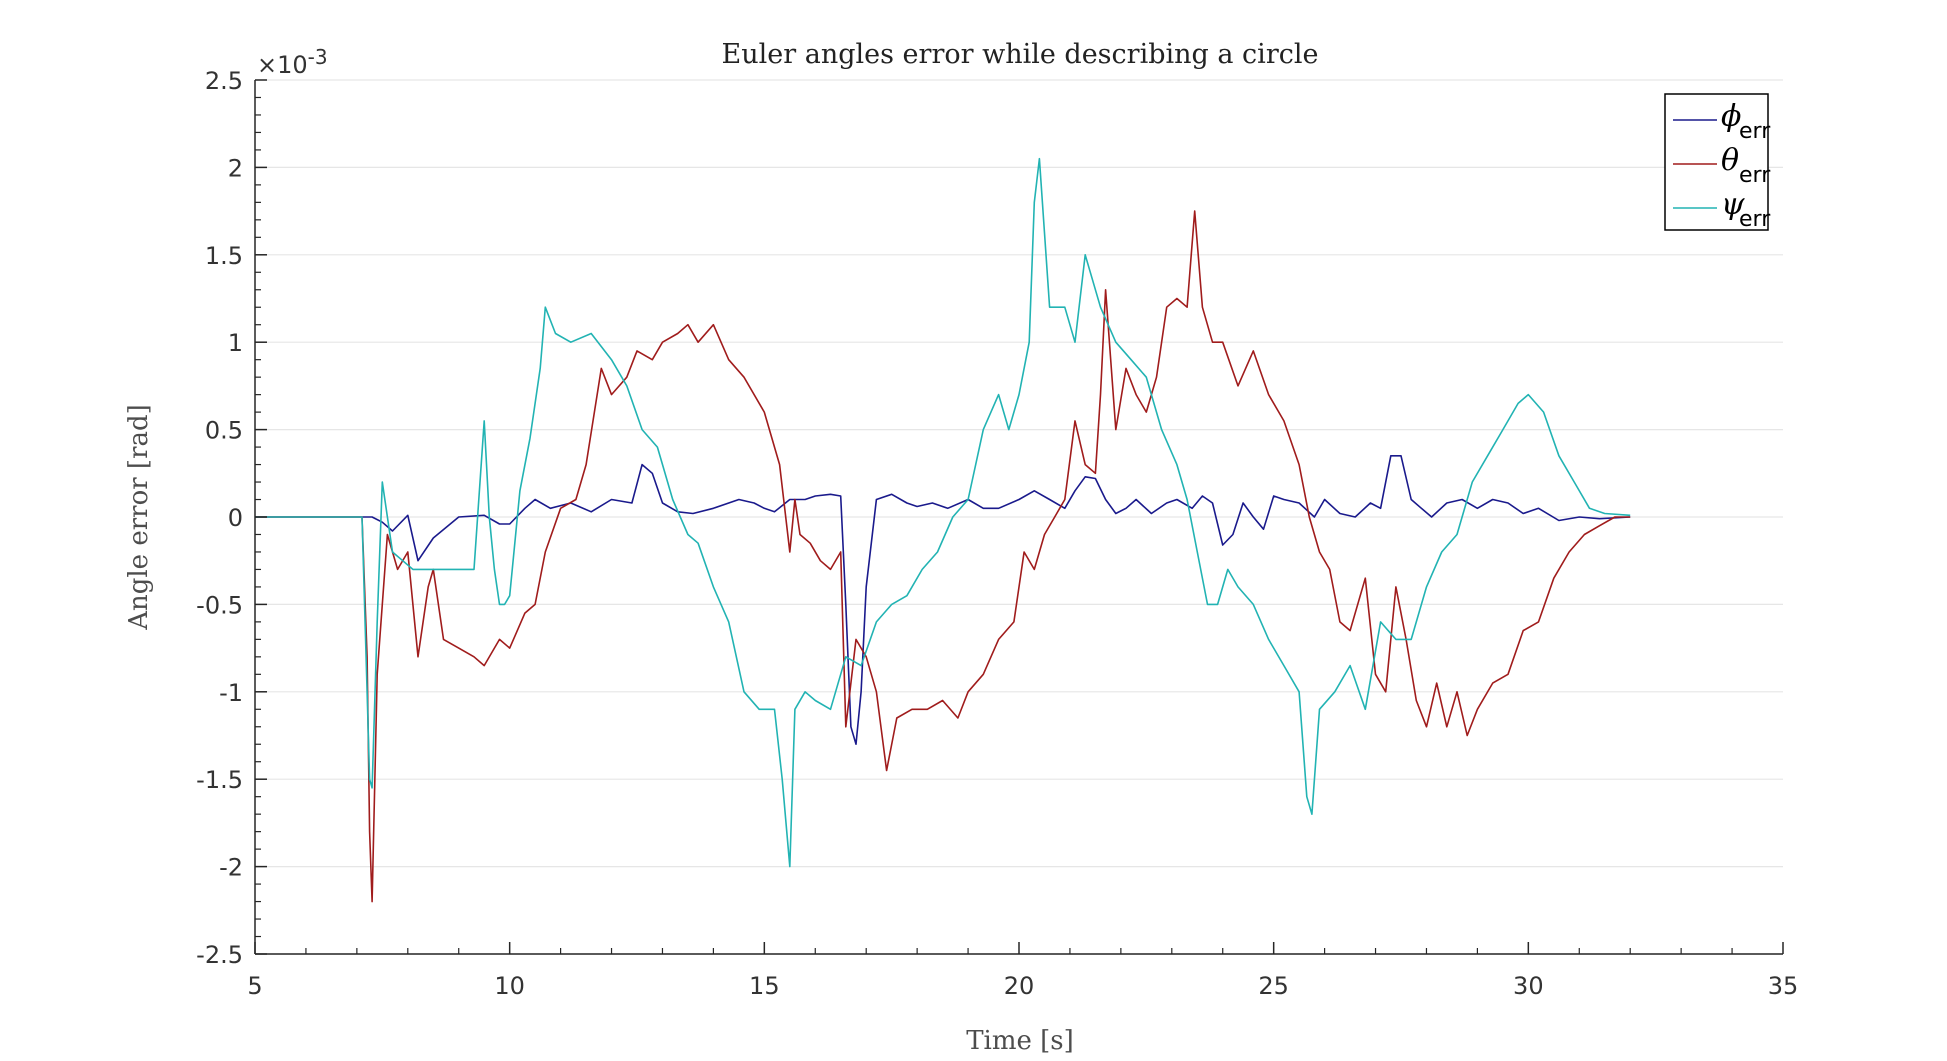 The image size is (1947, 1061). Describe the element at coordinates (139, 517) in the screenshot. I see `y-axis-label: Angle error [rad]` at that location.